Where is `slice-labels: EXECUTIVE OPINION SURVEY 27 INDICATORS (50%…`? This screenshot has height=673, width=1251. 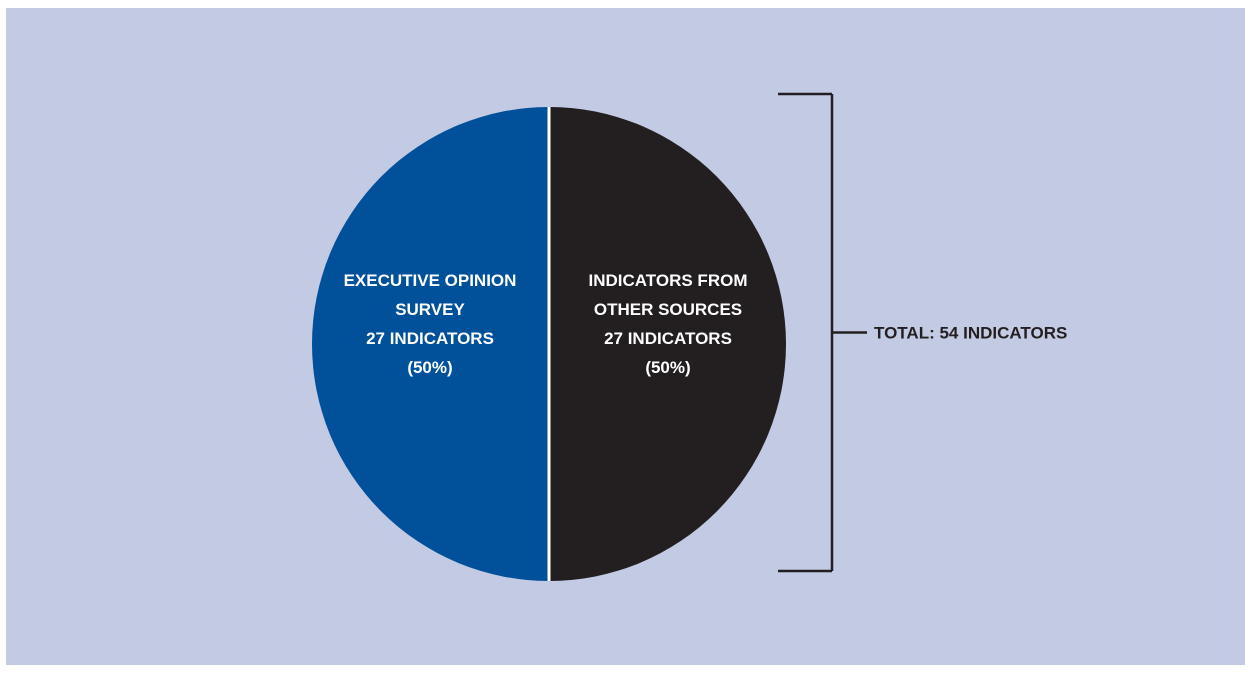 slice-labels: EXECUTIVE OPINION SURVEY 27 INDICATORS (50%… is located at coordinates (546, 324).